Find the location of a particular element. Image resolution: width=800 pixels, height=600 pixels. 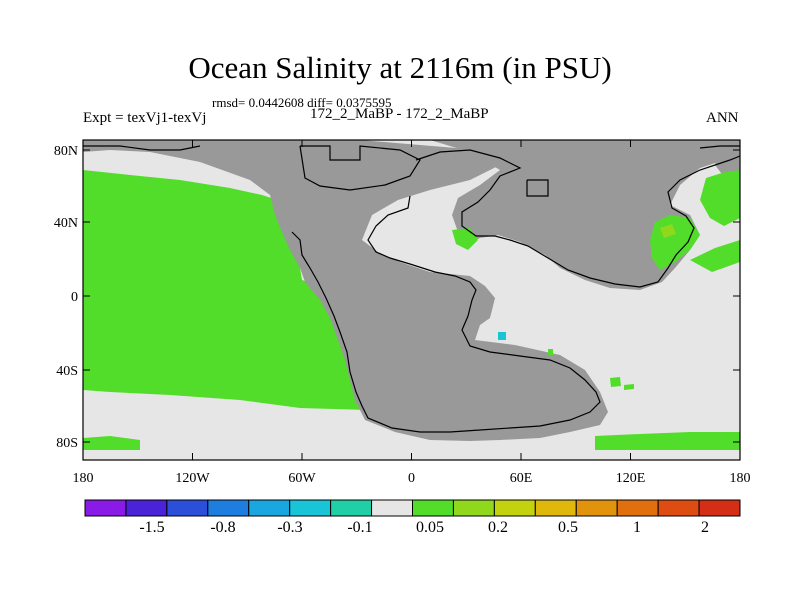

lon-label: 120E is located at coordinates (631, 478).